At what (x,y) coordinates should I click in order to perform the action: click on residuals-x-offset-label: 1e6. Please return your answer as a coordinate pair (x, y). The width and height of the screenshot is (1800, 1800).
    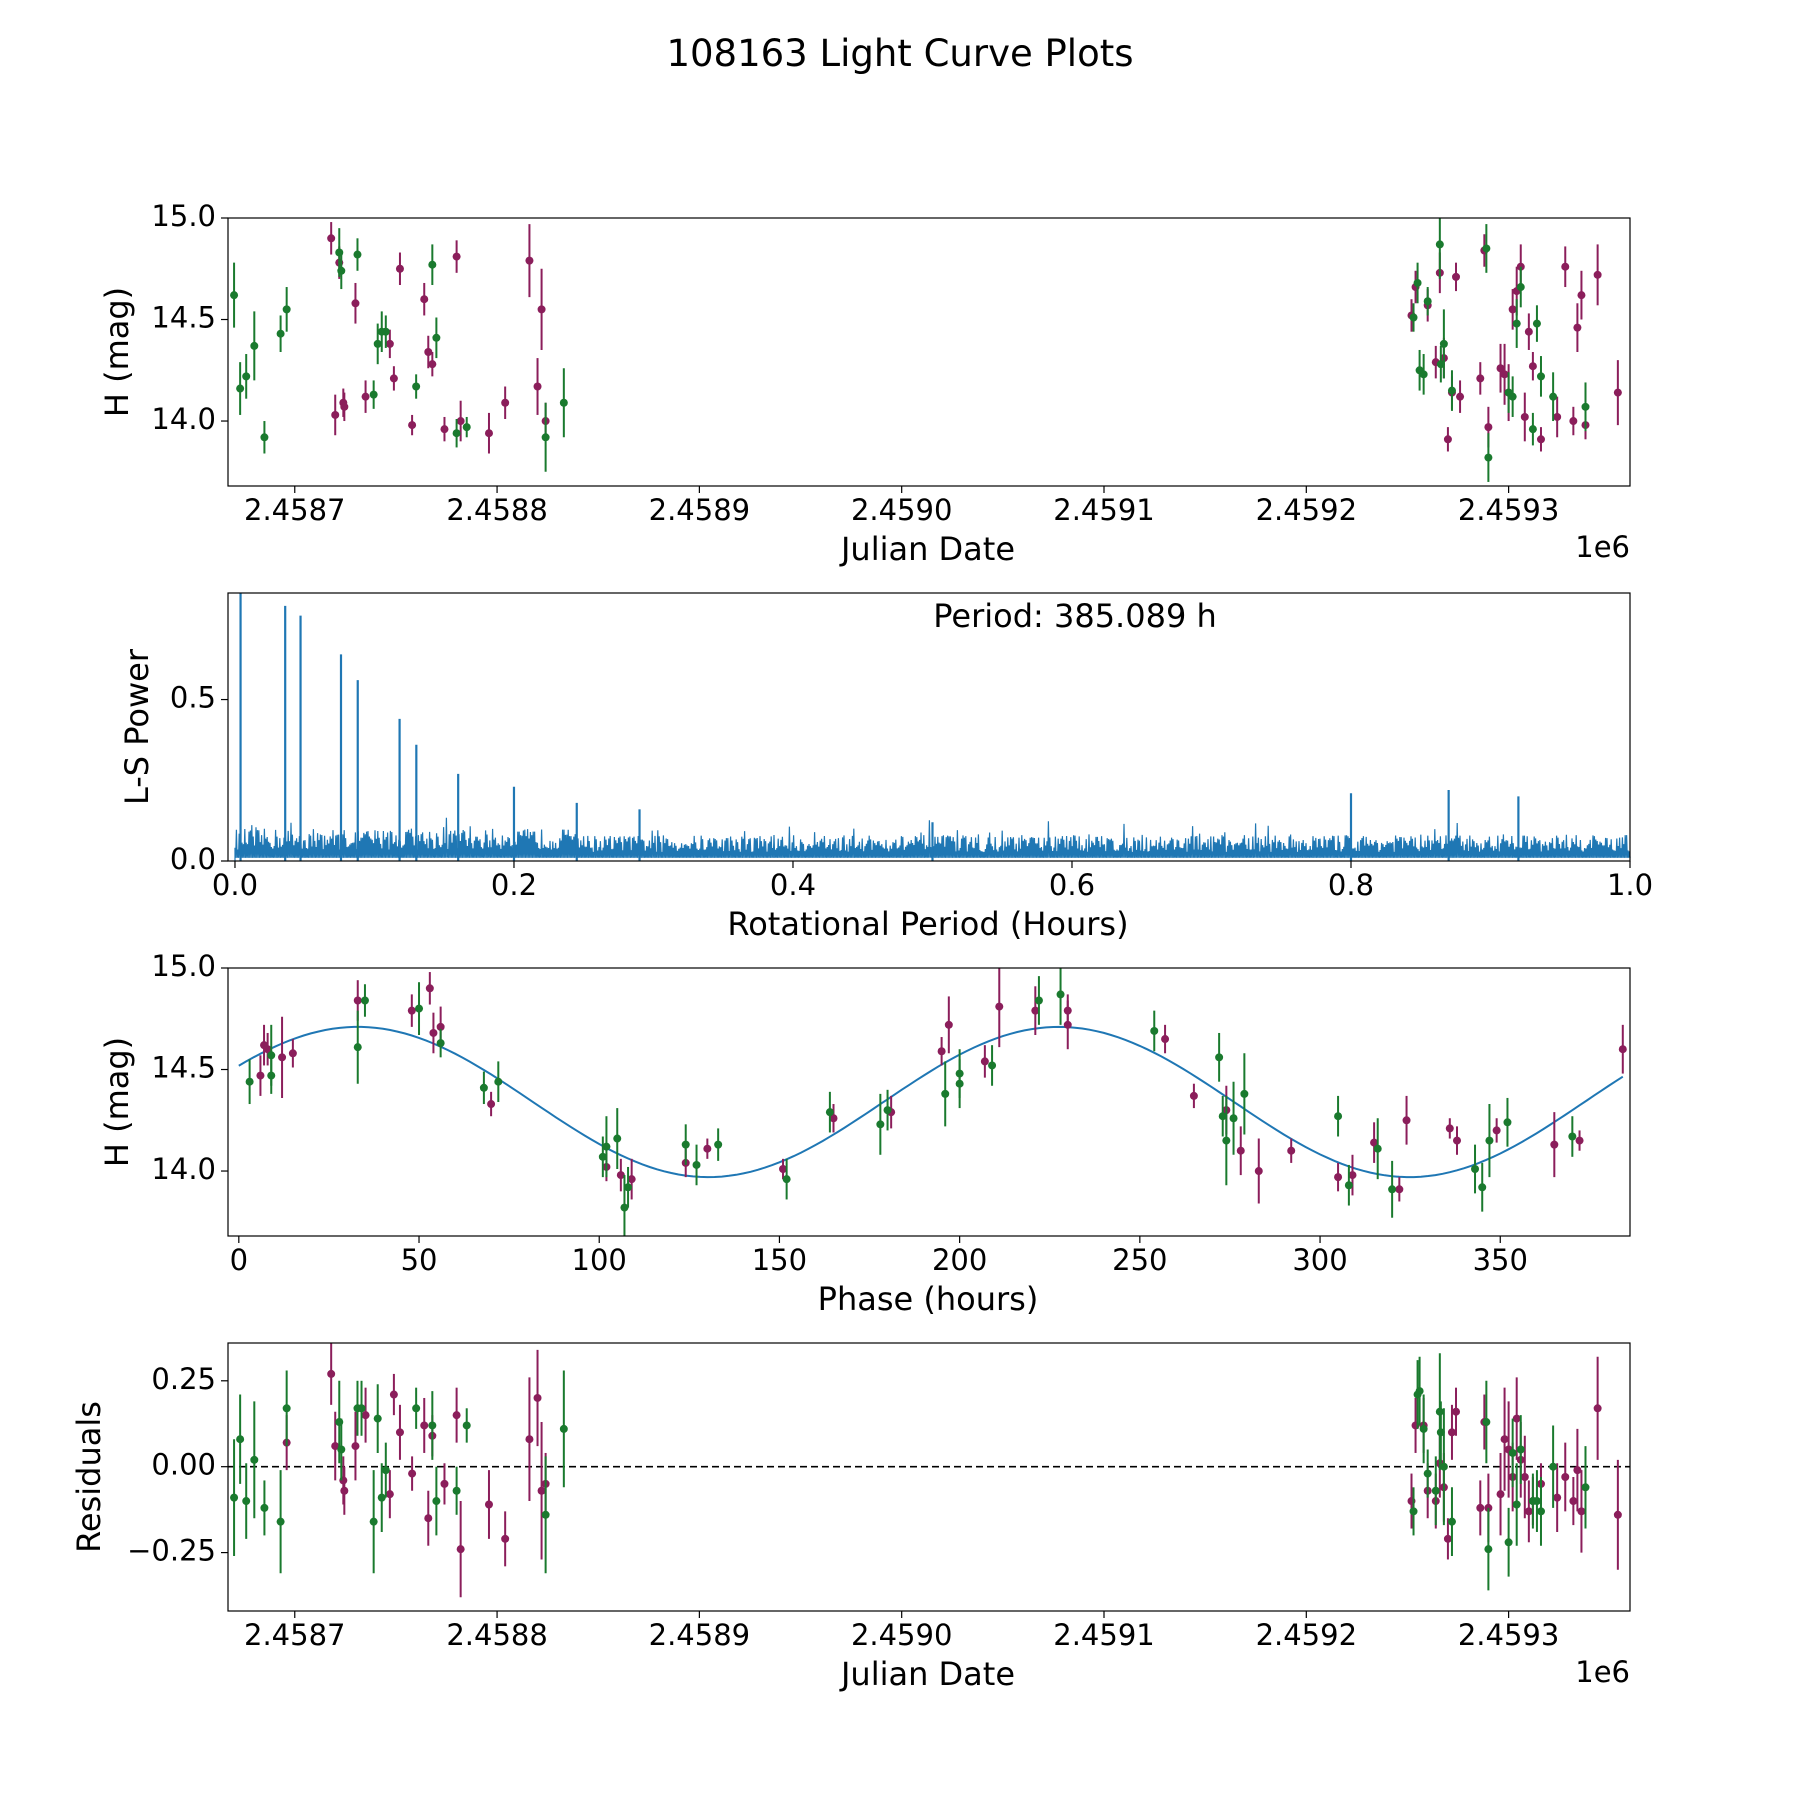
    Looking at the image, I should click on (1602, 1672).